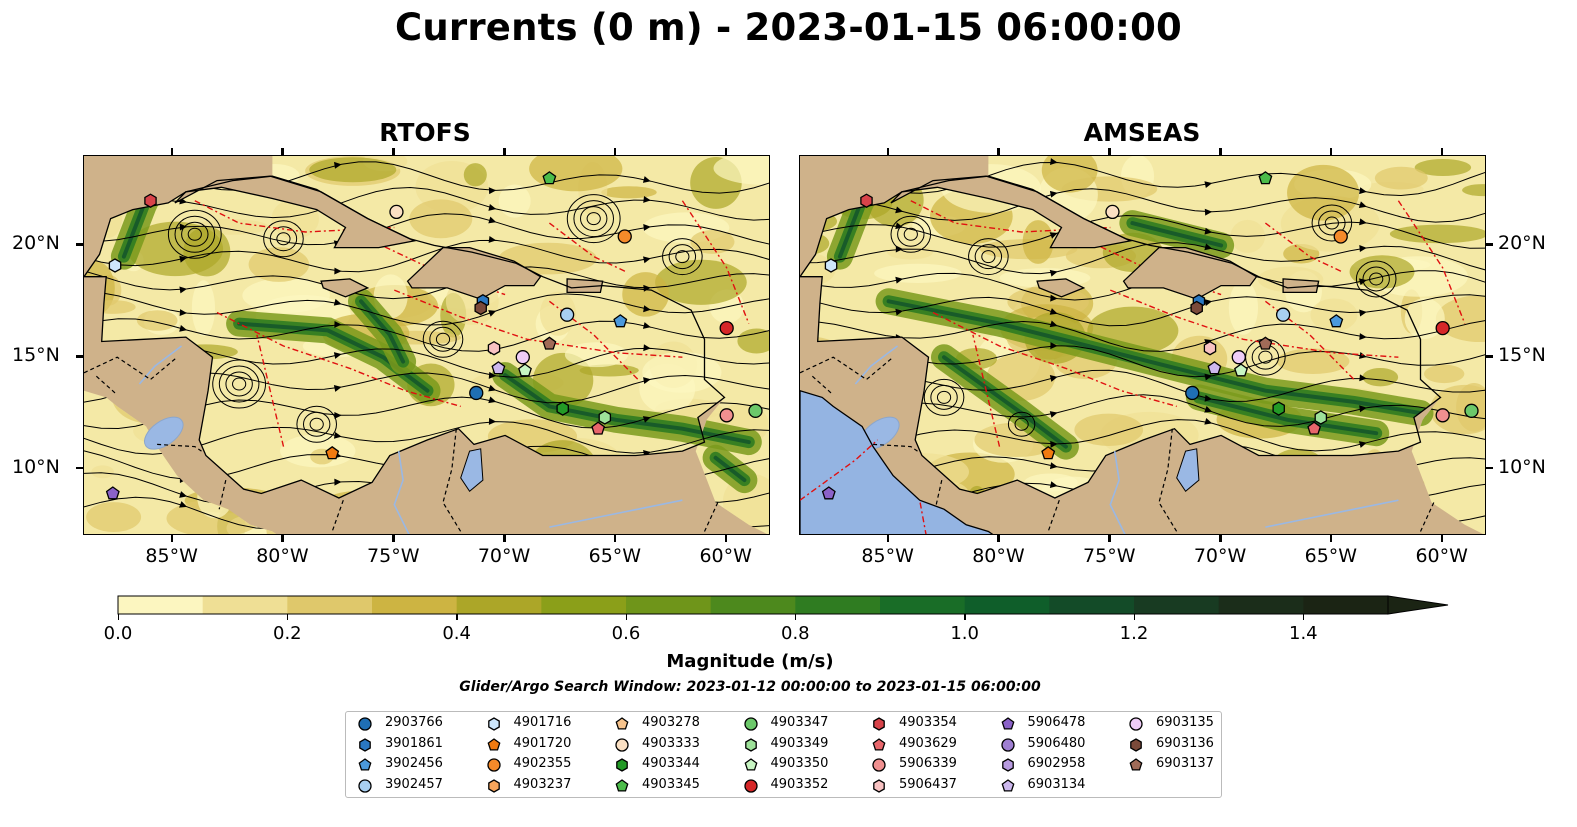  Describe the element at coordinates (964, 633) in the screenshot. I see `colorbar-tick-label: 1.0` at that location.